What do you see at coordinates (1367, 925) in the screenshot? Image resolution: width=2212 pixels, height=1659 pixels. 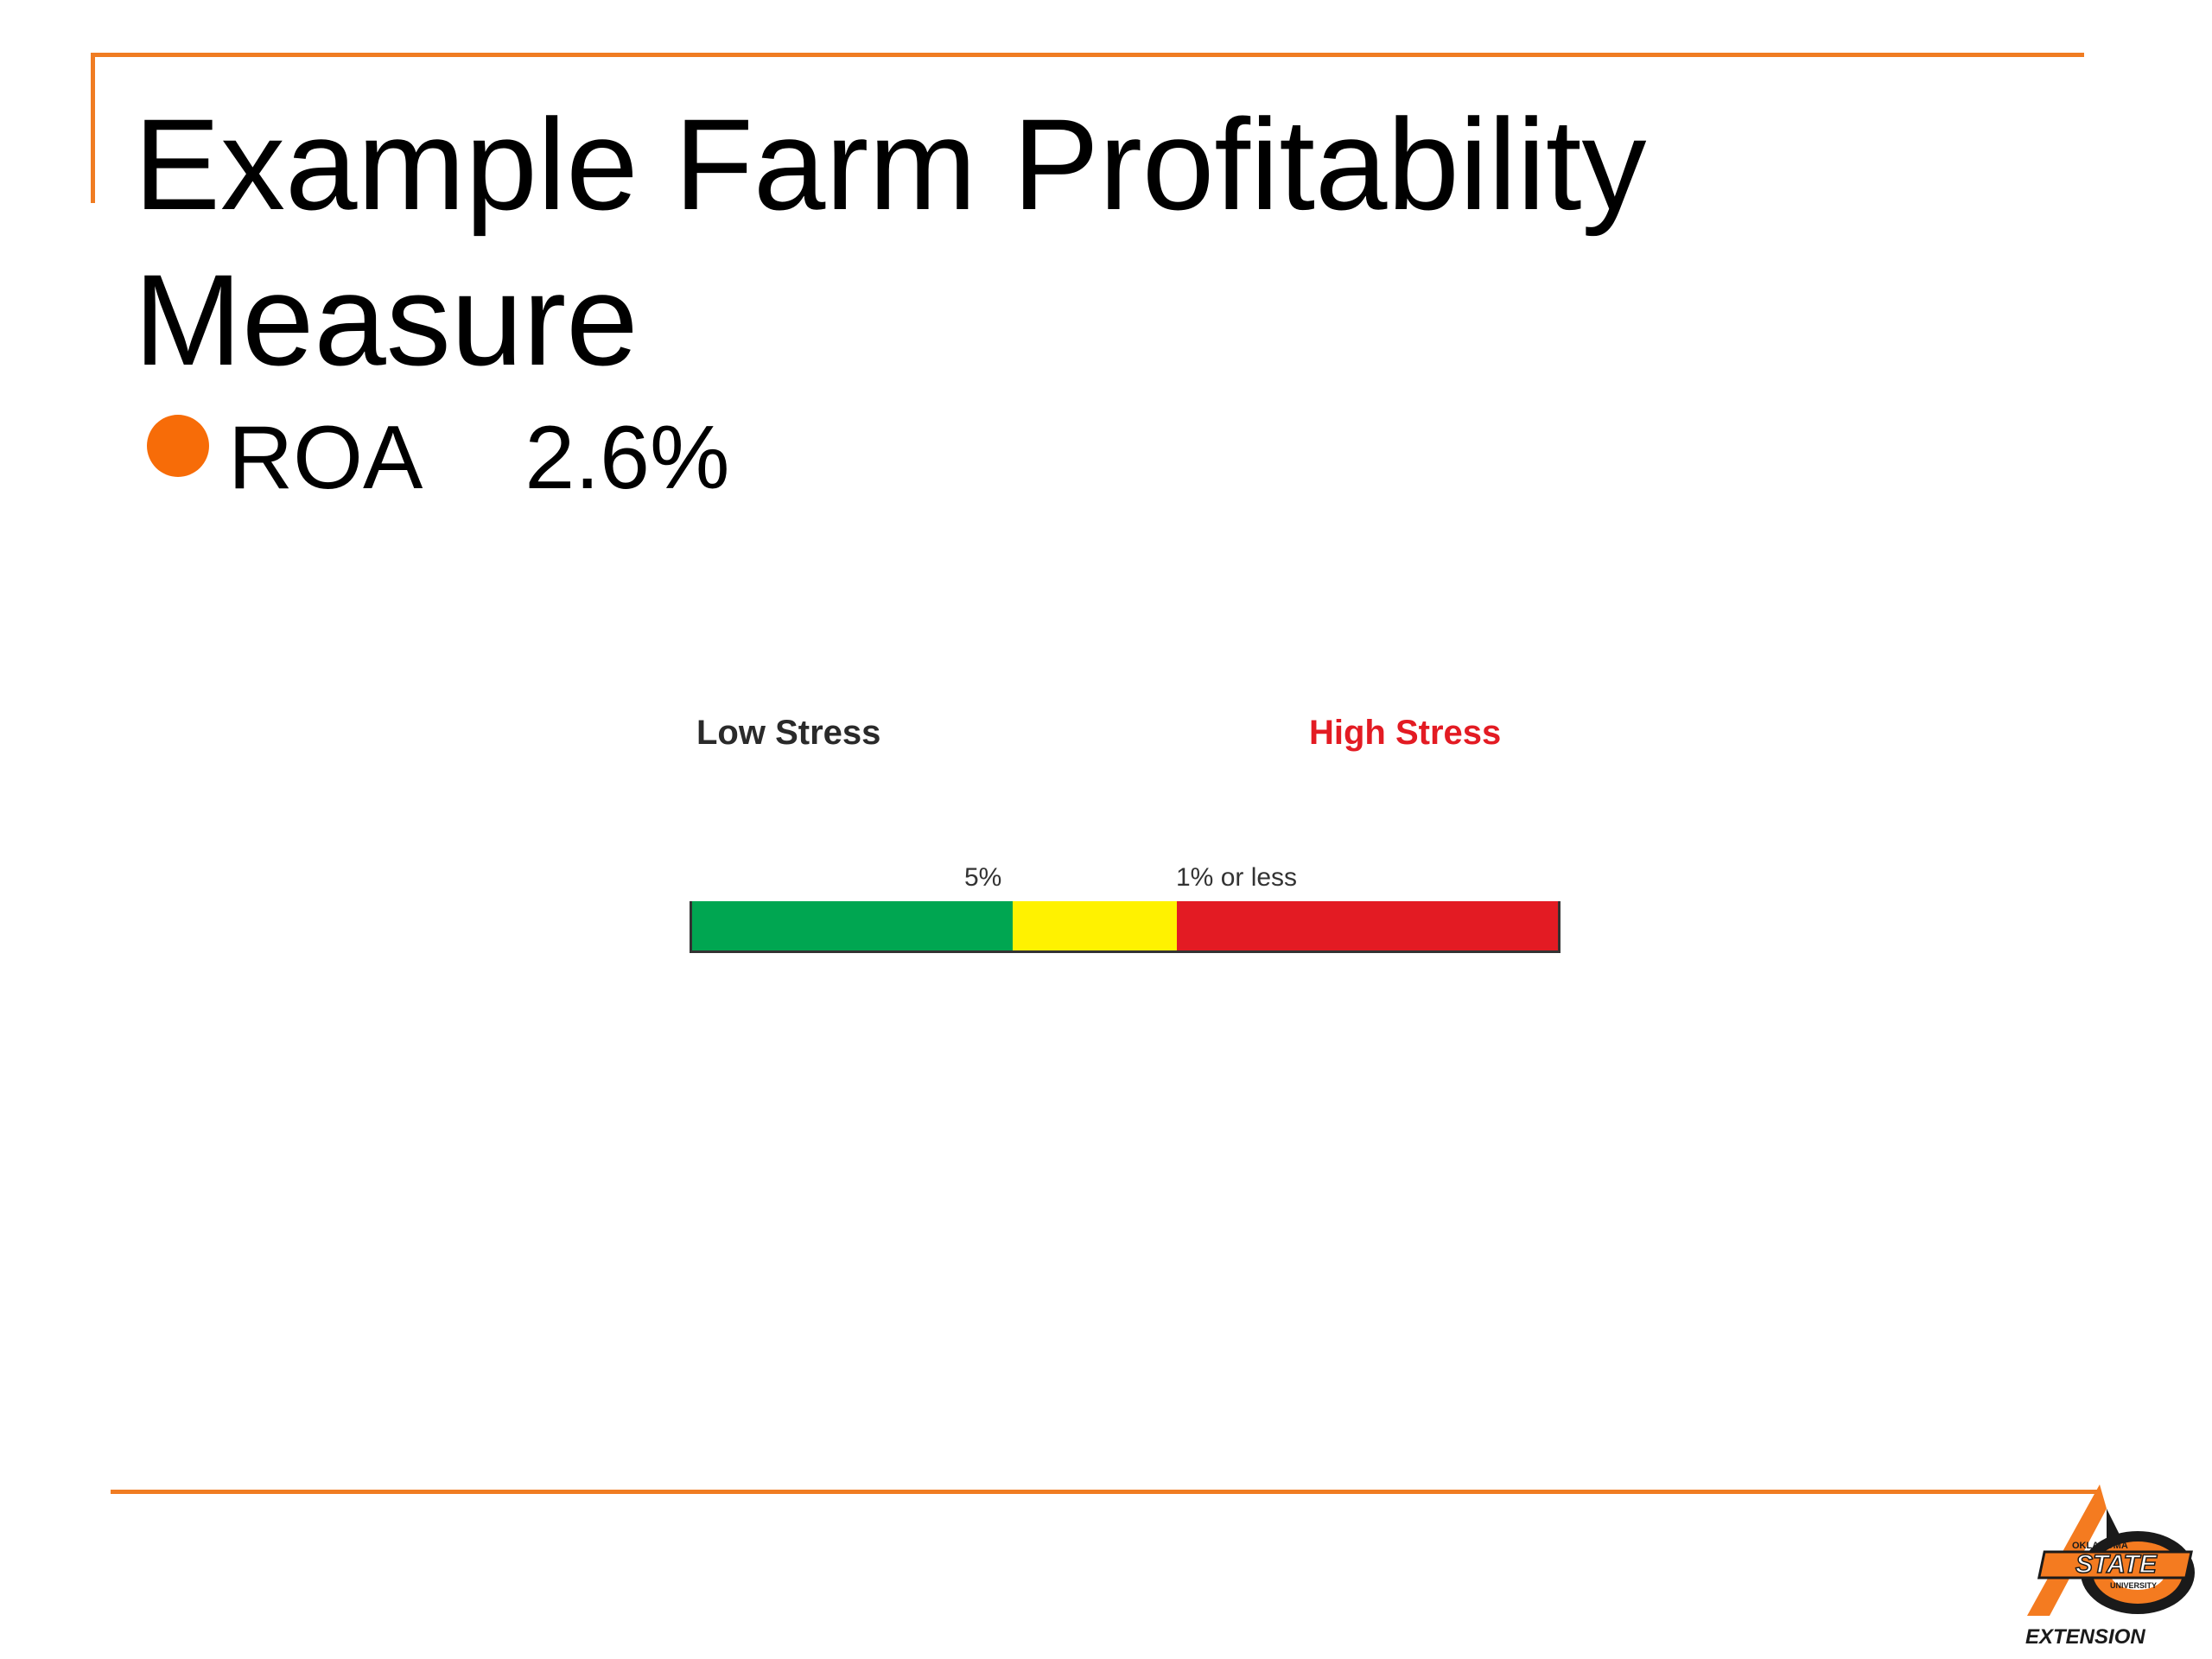 I see `stress-segment-high` at bounding box center [1367, 925].